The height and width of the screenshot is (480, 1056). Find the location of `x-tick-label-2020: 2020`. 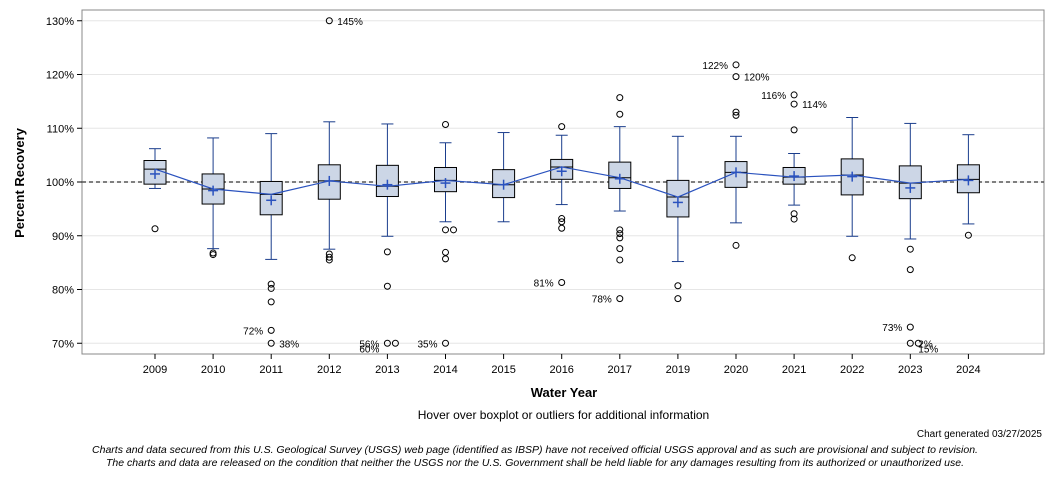

x-tick-label-2020: 2020 is located at coordinates (736, 370).